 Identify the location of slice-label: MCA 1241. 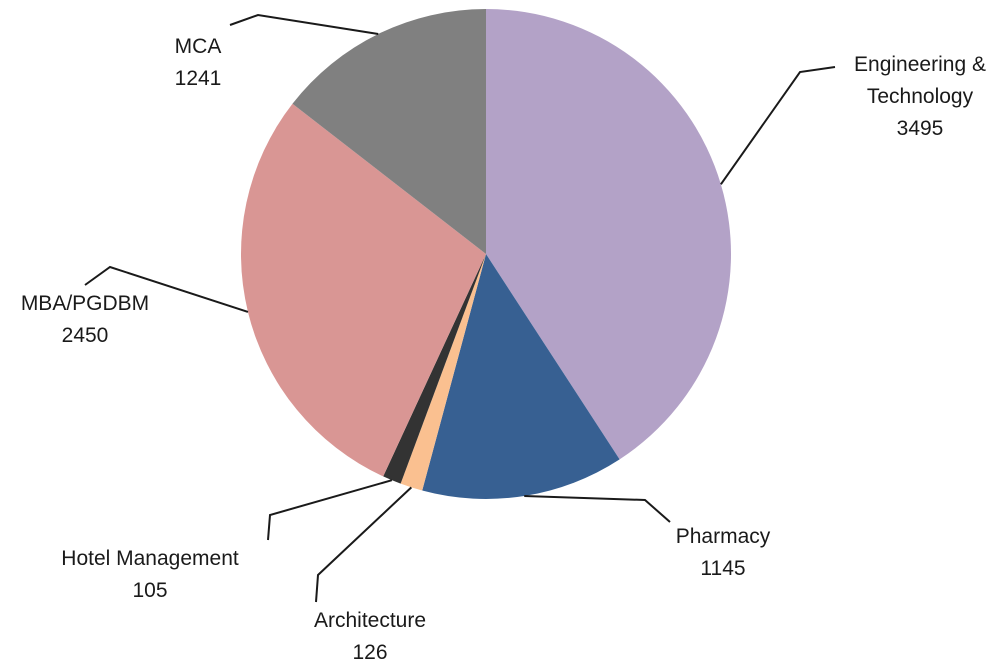
(198, 63).